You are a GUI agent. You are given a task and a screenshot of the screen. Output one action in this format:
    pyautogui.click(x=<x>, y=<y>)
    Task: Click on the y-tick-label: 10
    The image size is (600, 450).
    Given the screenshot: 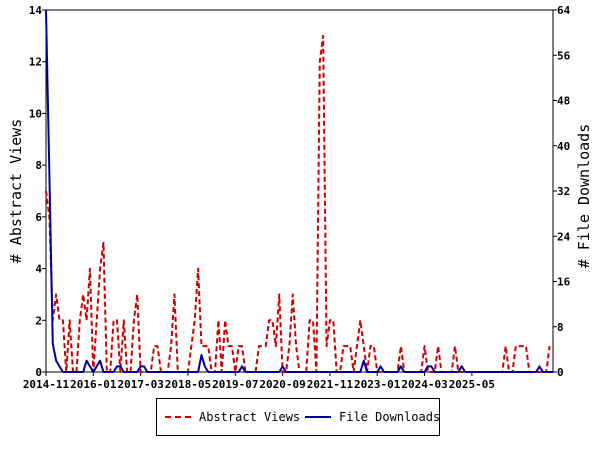 What is the action you would take?
    pyautogui.click(x=35, y=113)
    